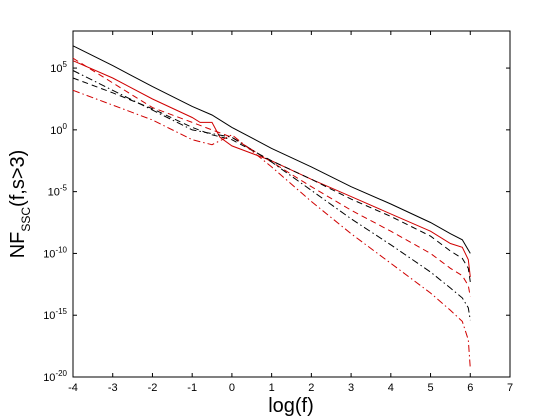 This screenshot has height=420, width=560. What do you see at coordinates (65, 64) in the screenshot?
I see `y-tick-exponent: 5` at bounding box center [65, 64].